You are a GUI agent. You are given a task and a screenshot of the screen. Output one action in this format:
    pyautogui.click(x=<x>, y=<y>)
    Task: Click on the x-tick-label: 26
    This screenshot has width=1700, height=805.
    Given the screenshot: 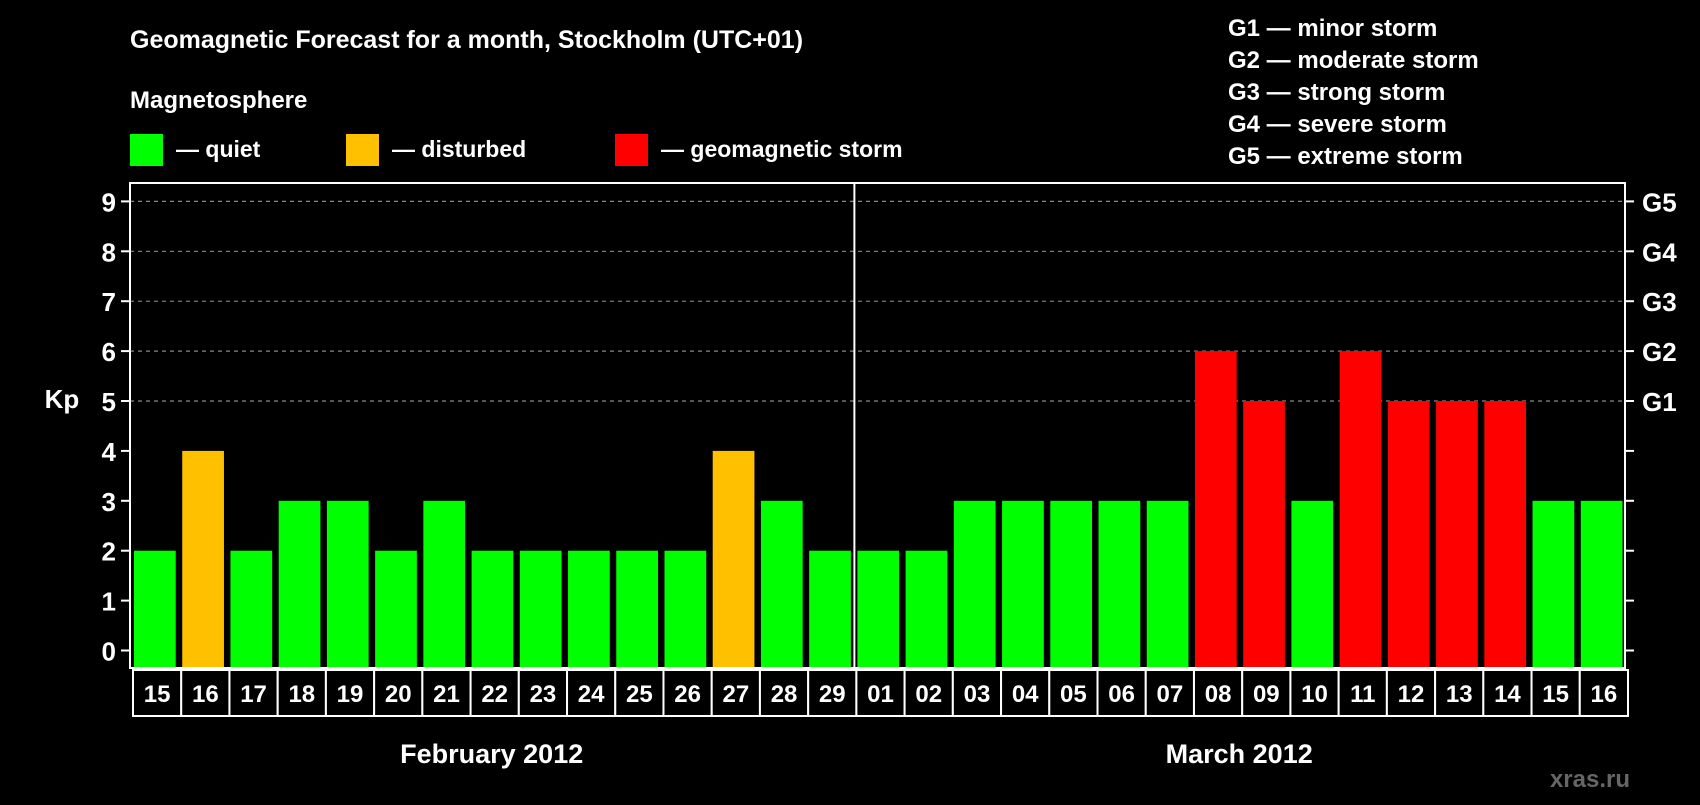 What is the action you would take?
    pyautogui.click(x=687, y=694)
    